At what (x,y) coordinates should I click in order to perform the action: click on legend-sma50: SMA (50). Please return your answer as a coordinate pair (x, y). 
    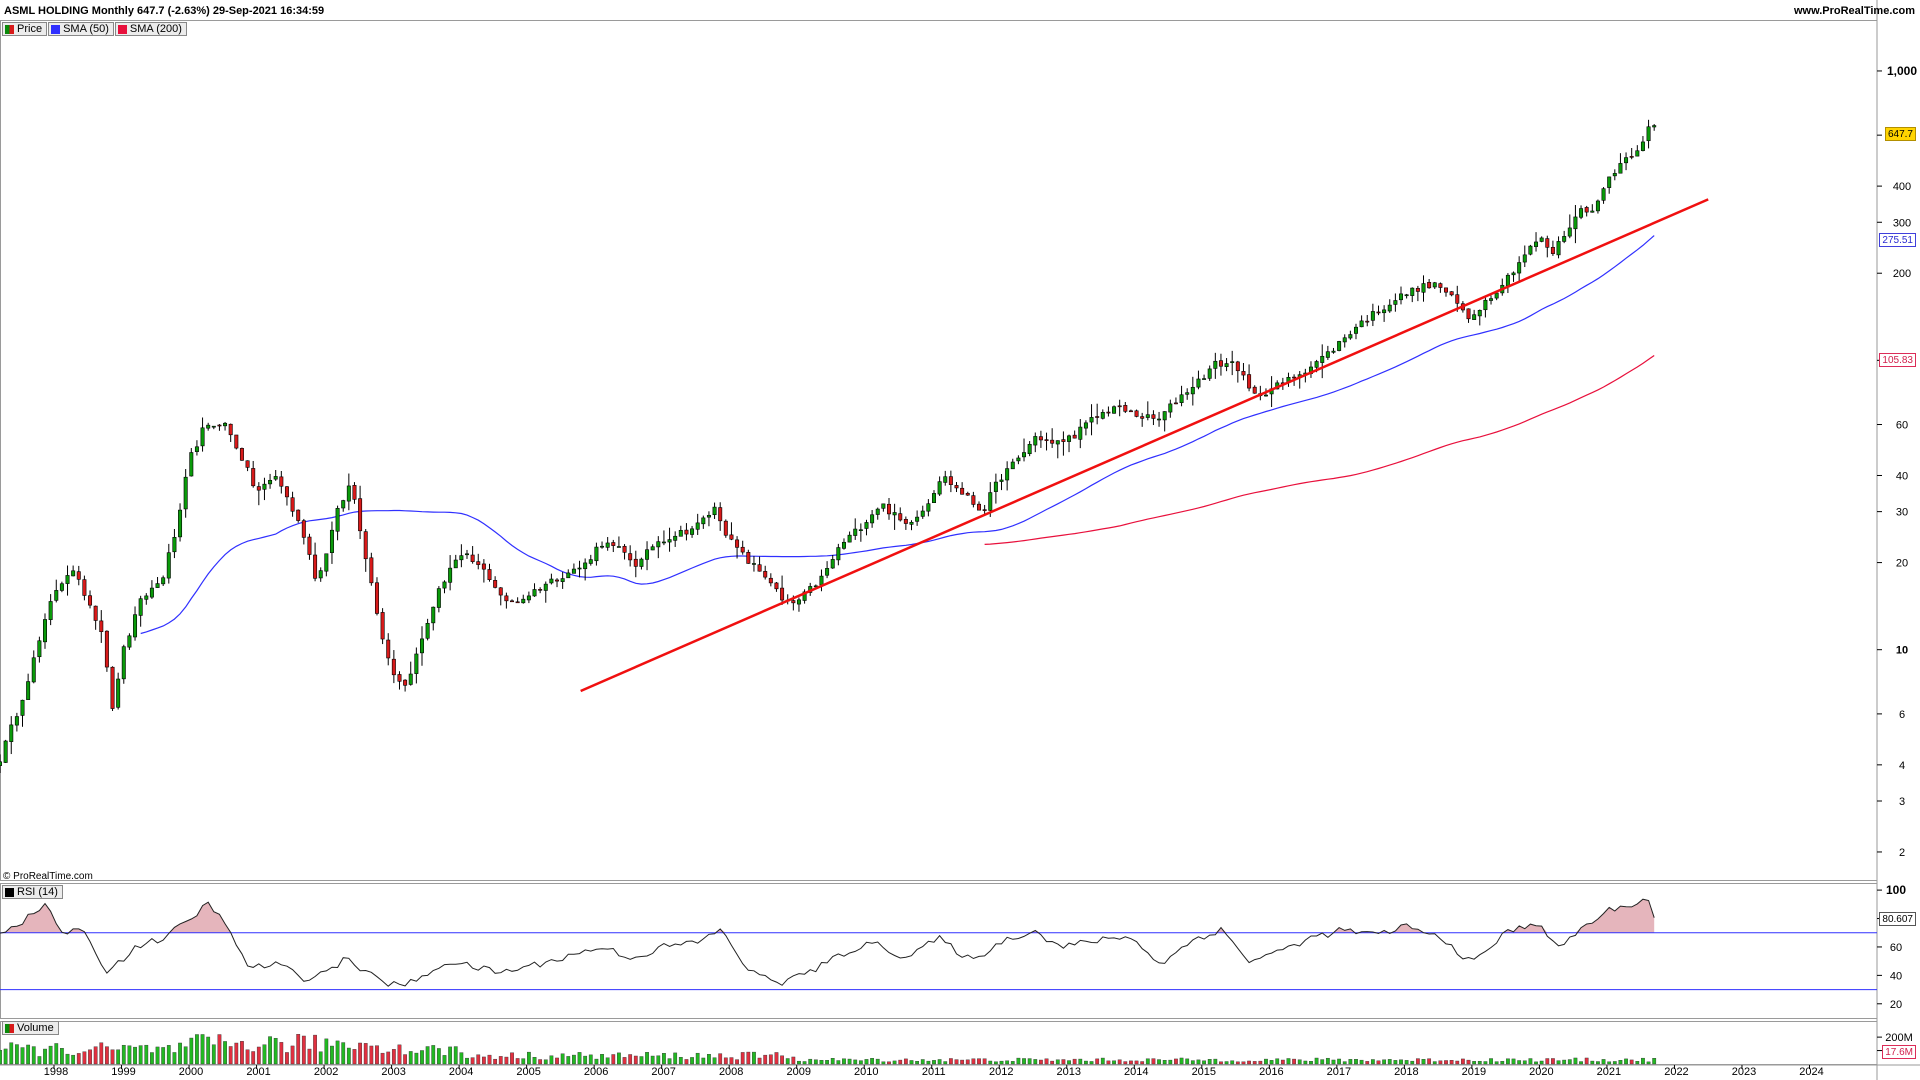
    Looking at the image, I should click on (81, 29).